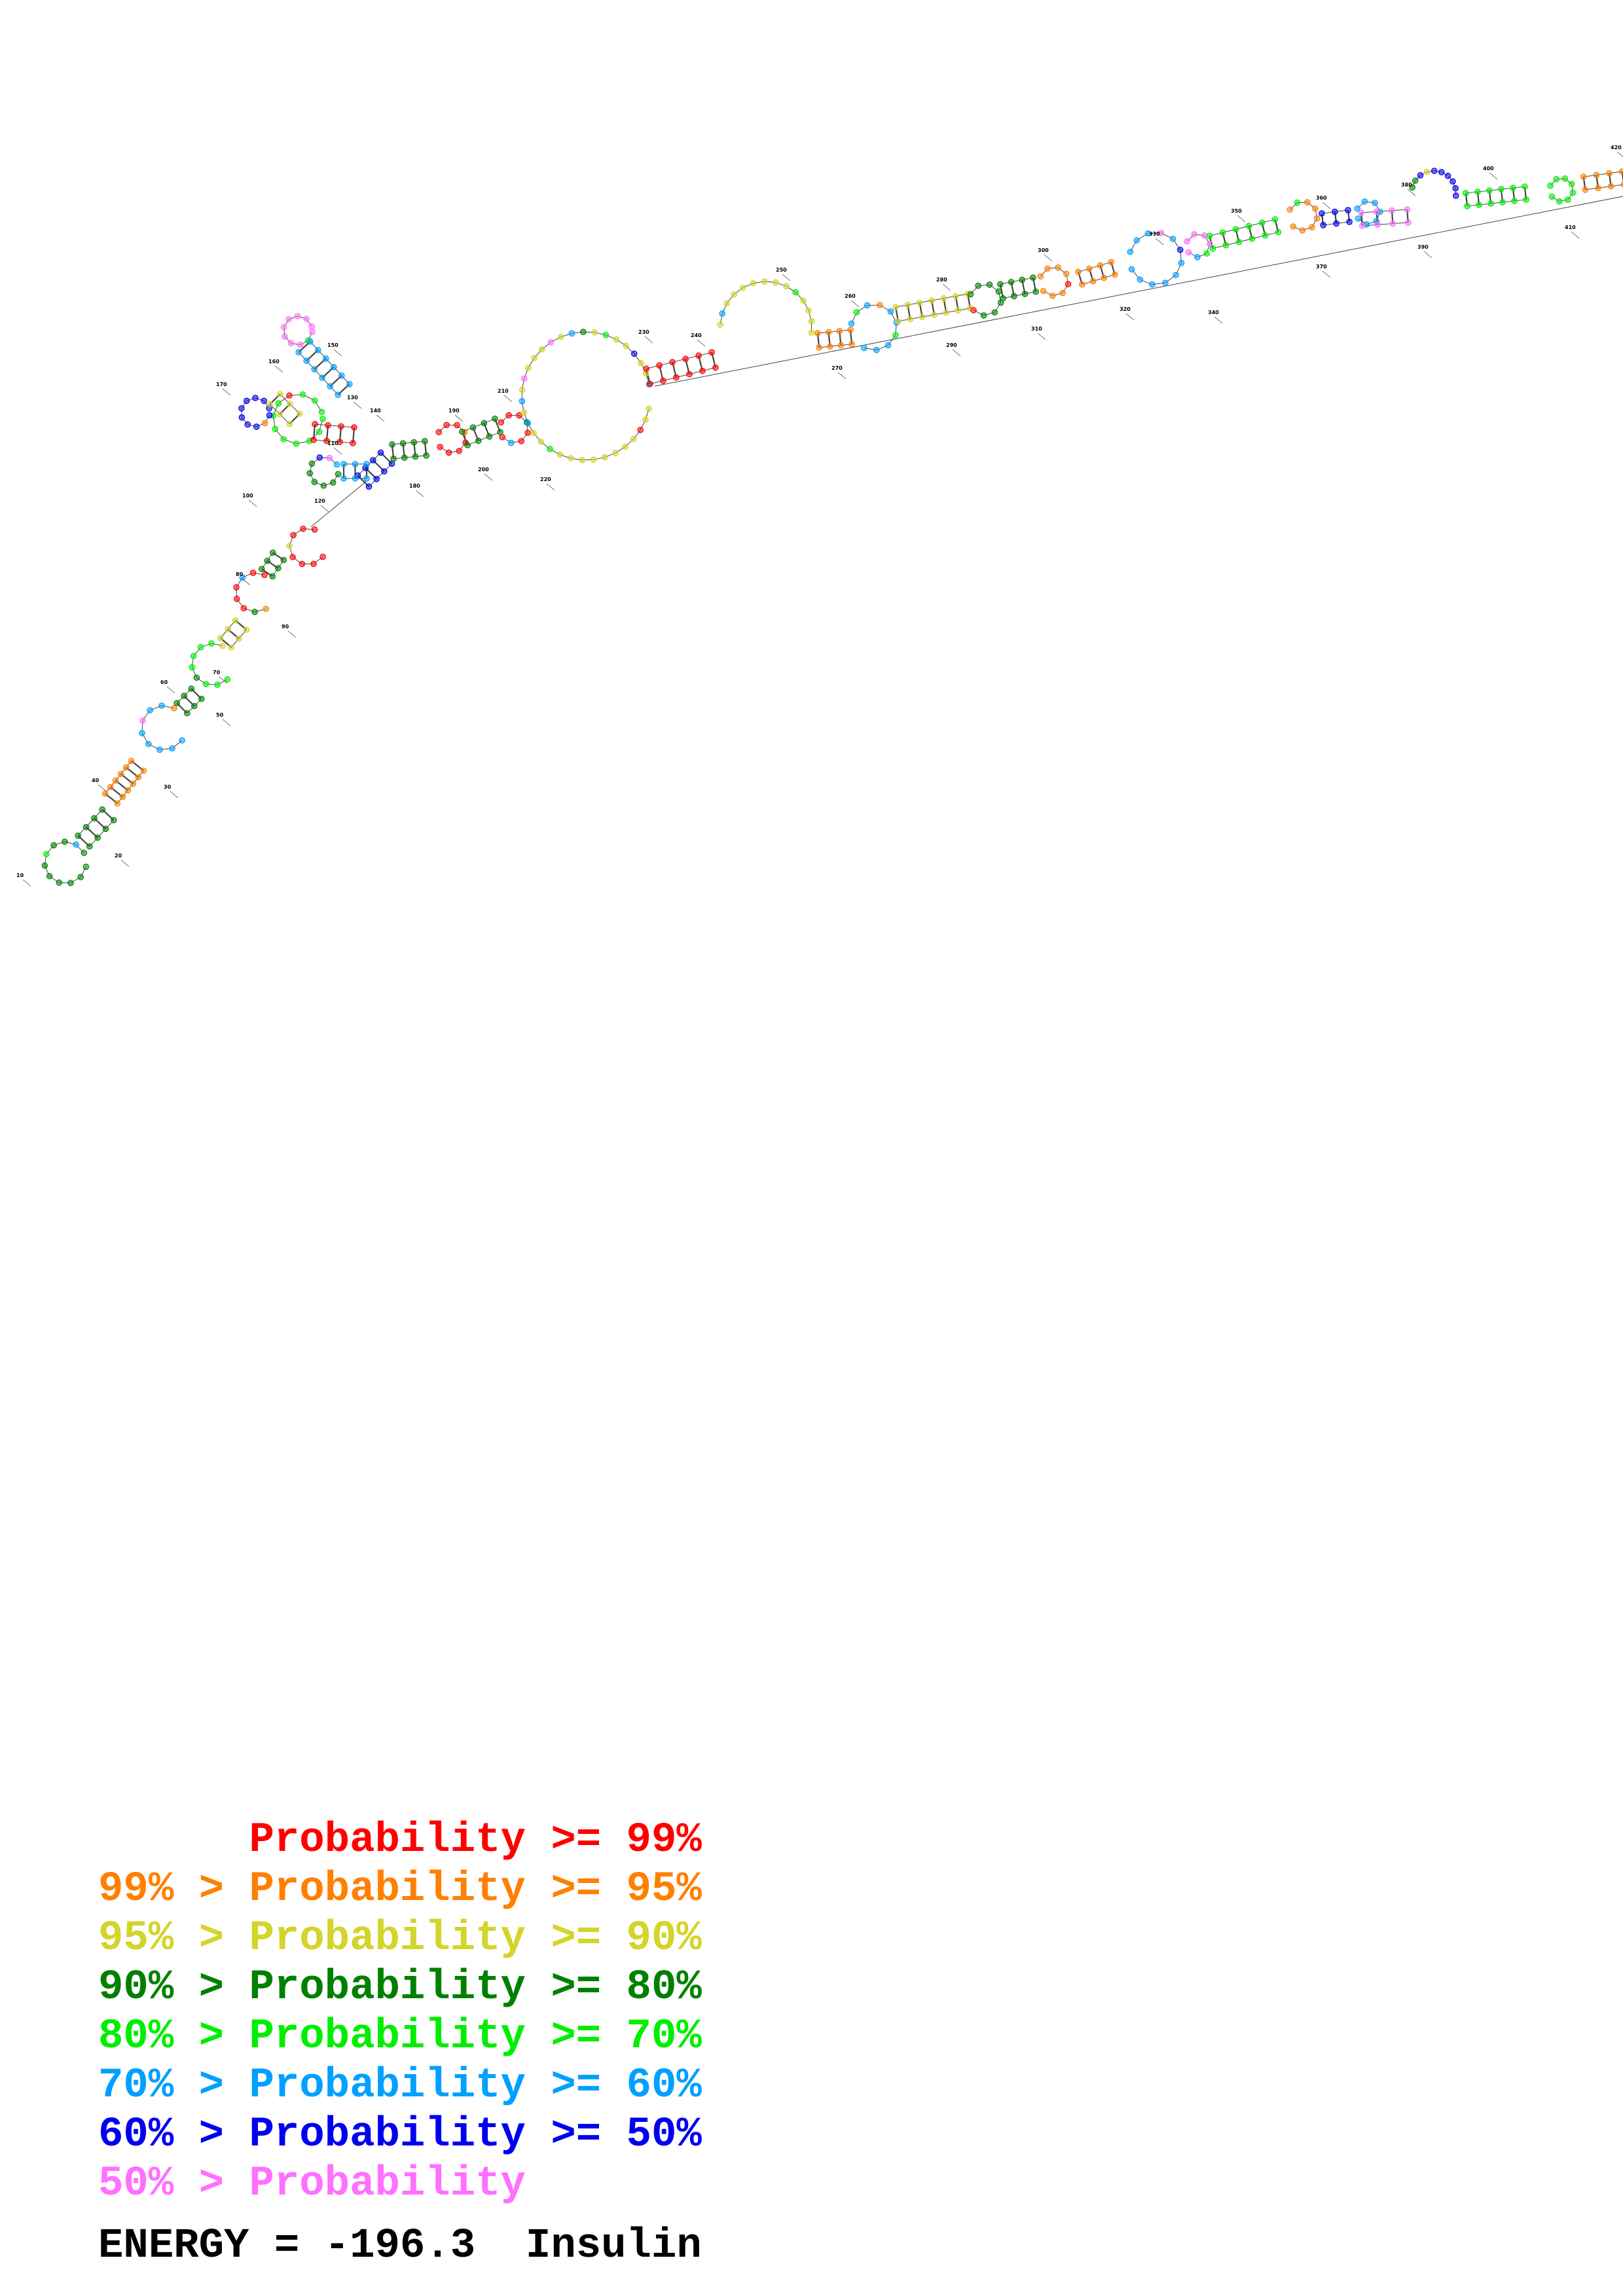  Describe the element at coordinates (454, 411) in the screenshot. I see `position-label: 190` at that location.